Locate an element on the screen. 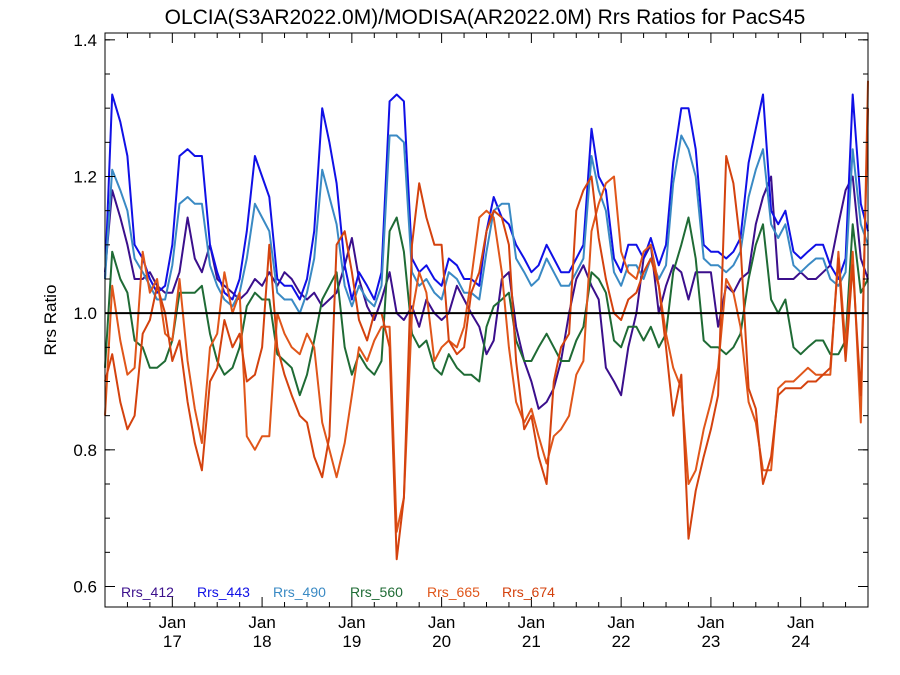  x-tick-label-year: 18 is located at coordinates (262, 641).